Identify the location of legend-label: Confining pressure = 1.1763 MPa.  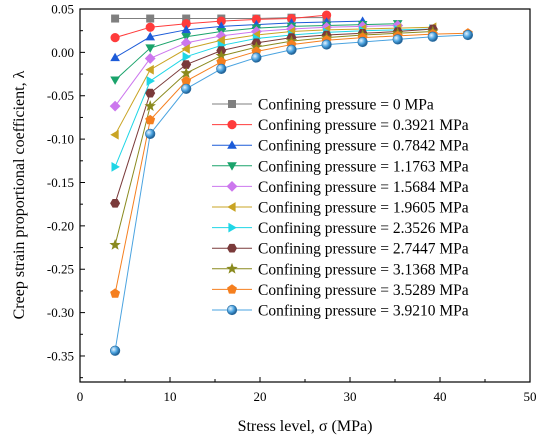
(363, 166).